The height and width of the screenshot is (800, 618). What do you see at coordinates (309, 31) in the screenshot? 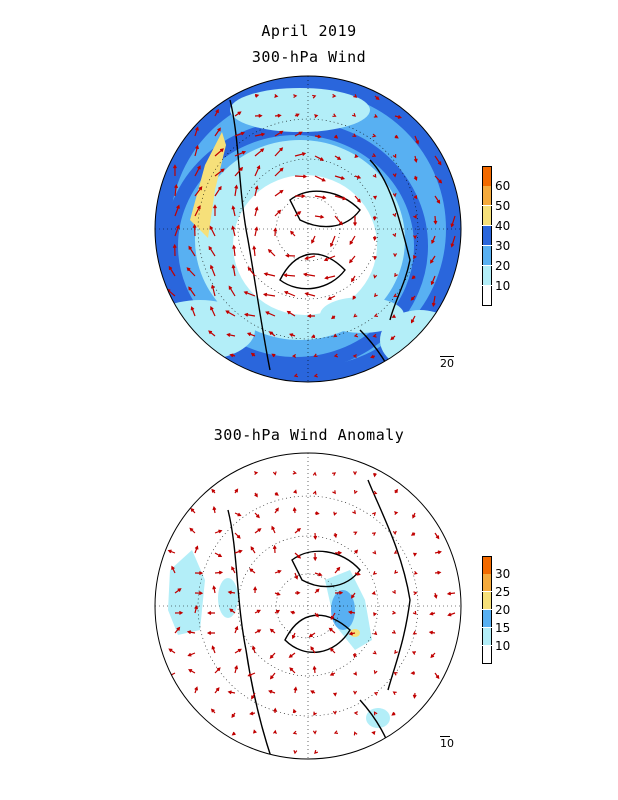
I see `figure-title: April 2019` at bounding box center [309, 31].